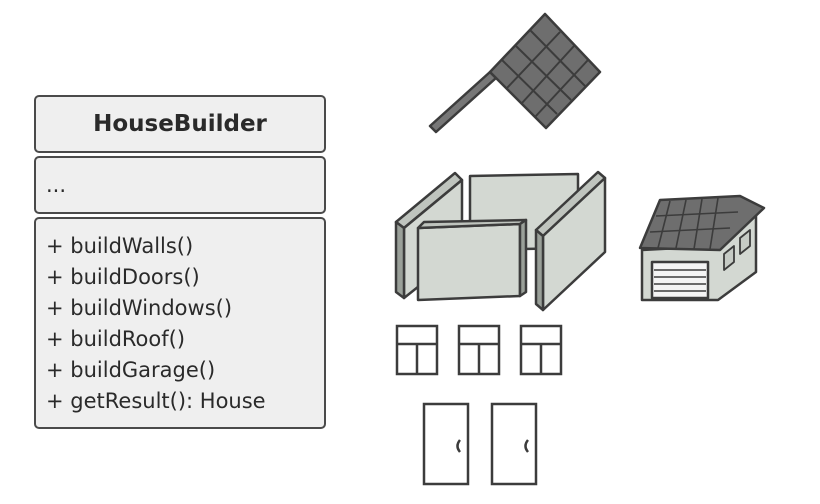 Image resolution: width=820 pixels, height=504 pixels. What do you see at coordinates (131, 370) in the screenshot?
I see `method-build-garage: + buildGarage()` at bounding box center [131, 370].